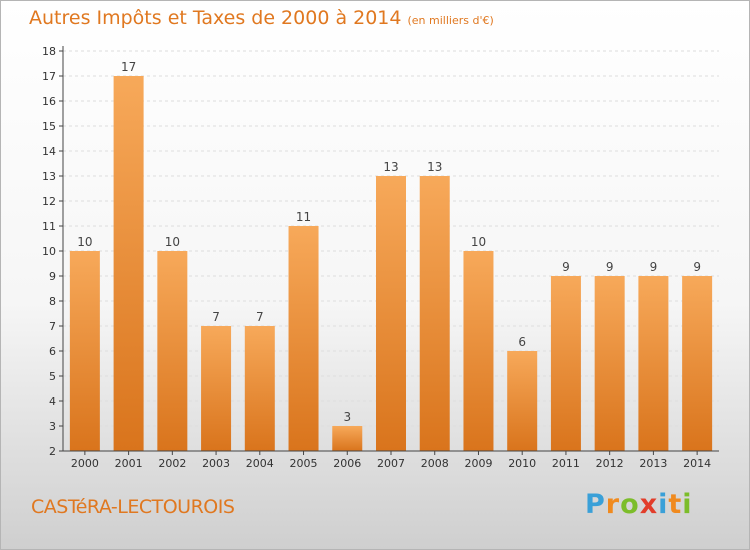 This screenshot has height=550, width=750. I want to click on y-tick-label: 12, so click(49, 201).